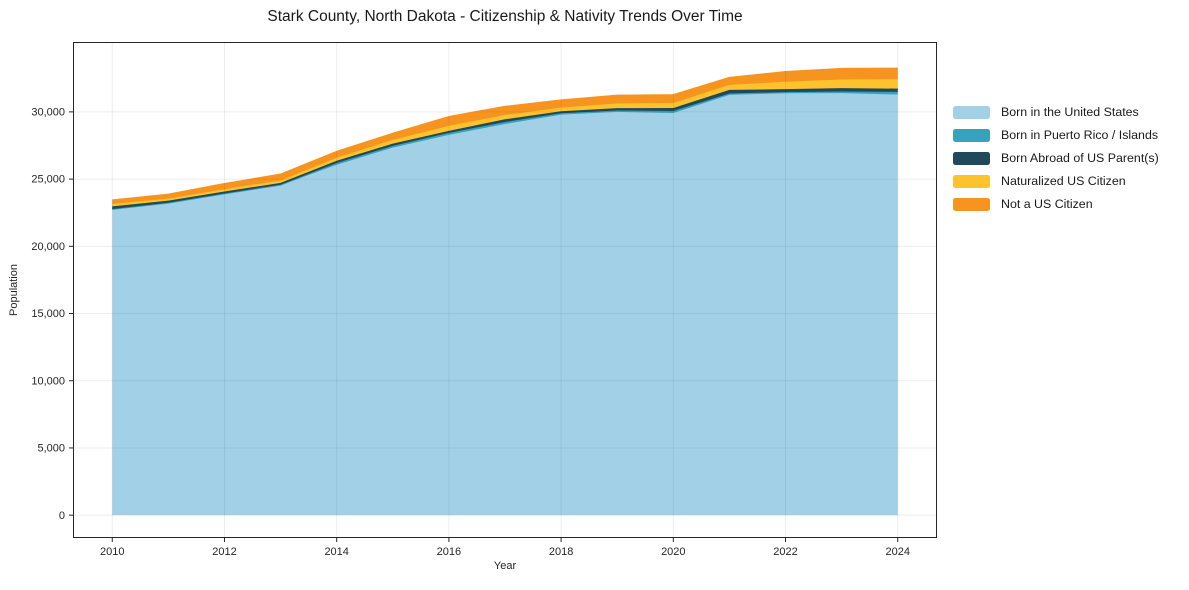 The image size is (1189, 590). Describe the element at coordinates (48, 247) in the screenshot. I see `y-tick-label: 20,000` at that location.